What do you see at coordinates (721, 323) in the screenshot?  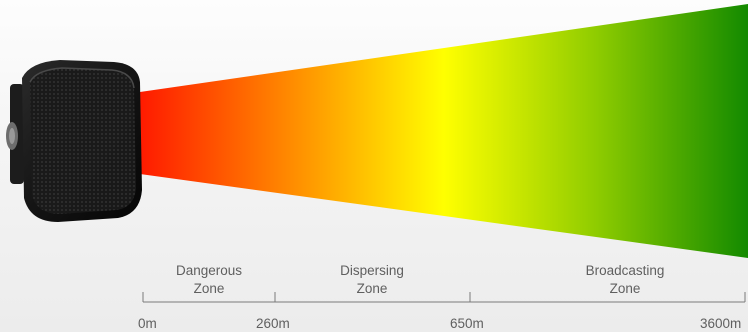 I see `distance-label-3600m: 3600m` at bounding box center [721, 323].